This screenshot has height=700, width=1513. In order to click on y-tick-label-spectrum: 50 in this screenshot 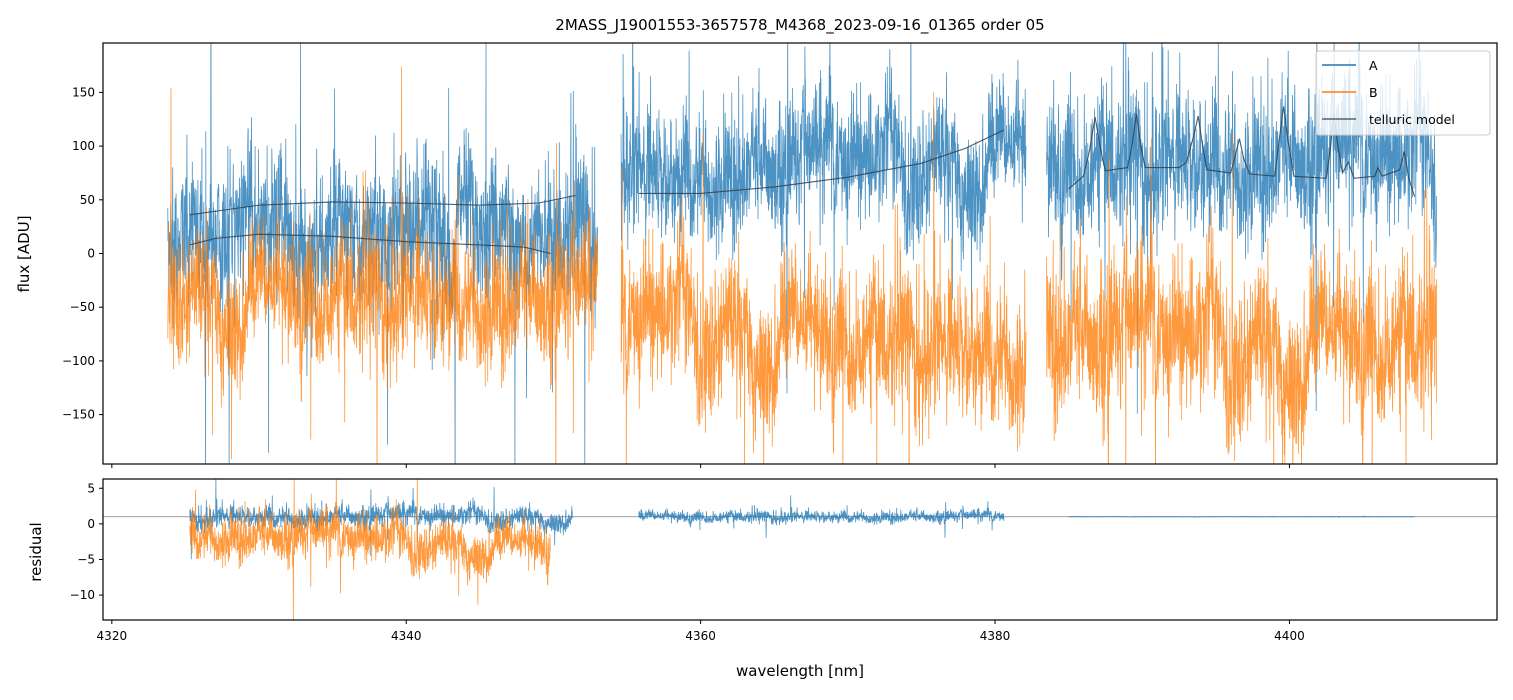, I will do `click(87, 200)`.